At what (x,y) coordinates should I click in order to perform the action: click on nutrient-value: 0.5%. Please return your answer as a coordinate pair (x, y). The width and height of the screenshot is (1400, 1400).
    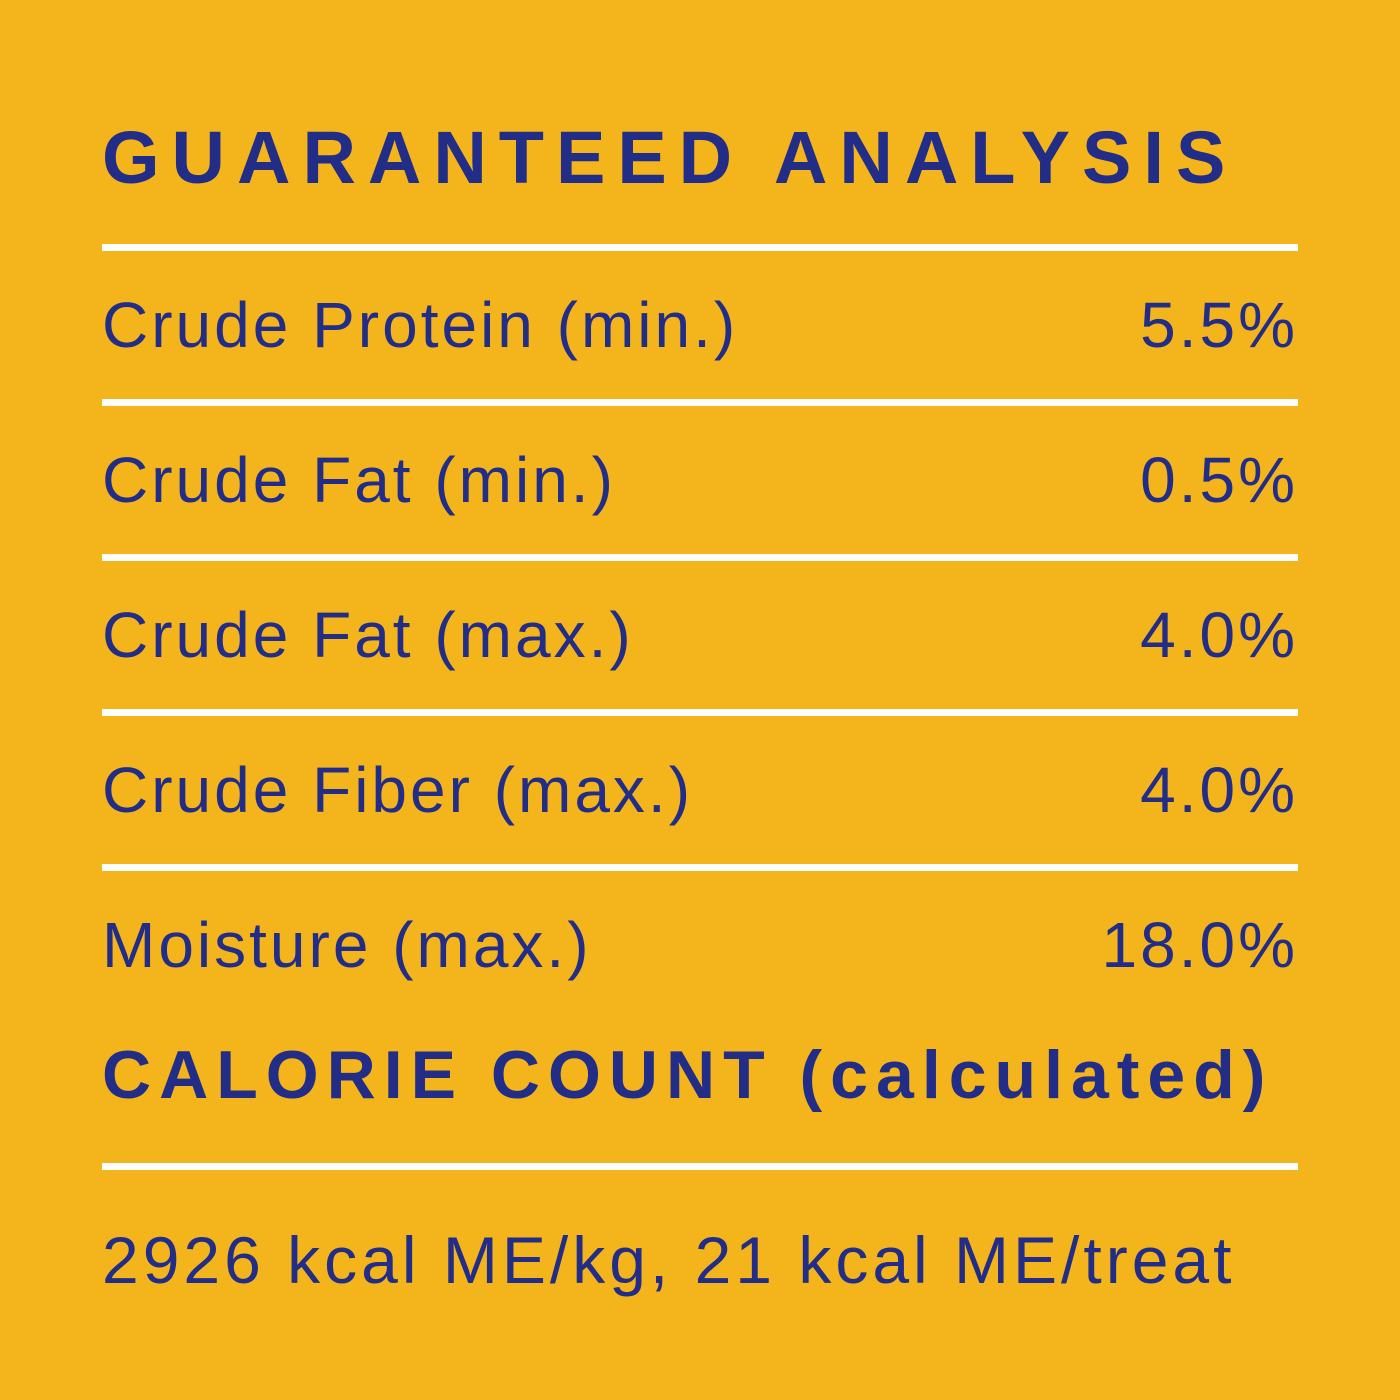
    Looking at the image, I should click on (1219, 480).